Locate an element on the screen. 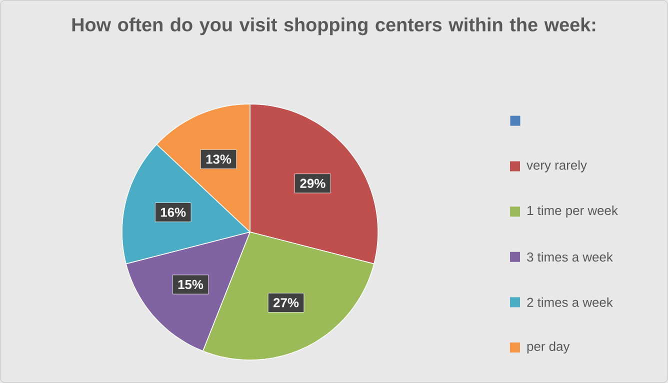  data-label: 29% is located at coordinates (313, 183).